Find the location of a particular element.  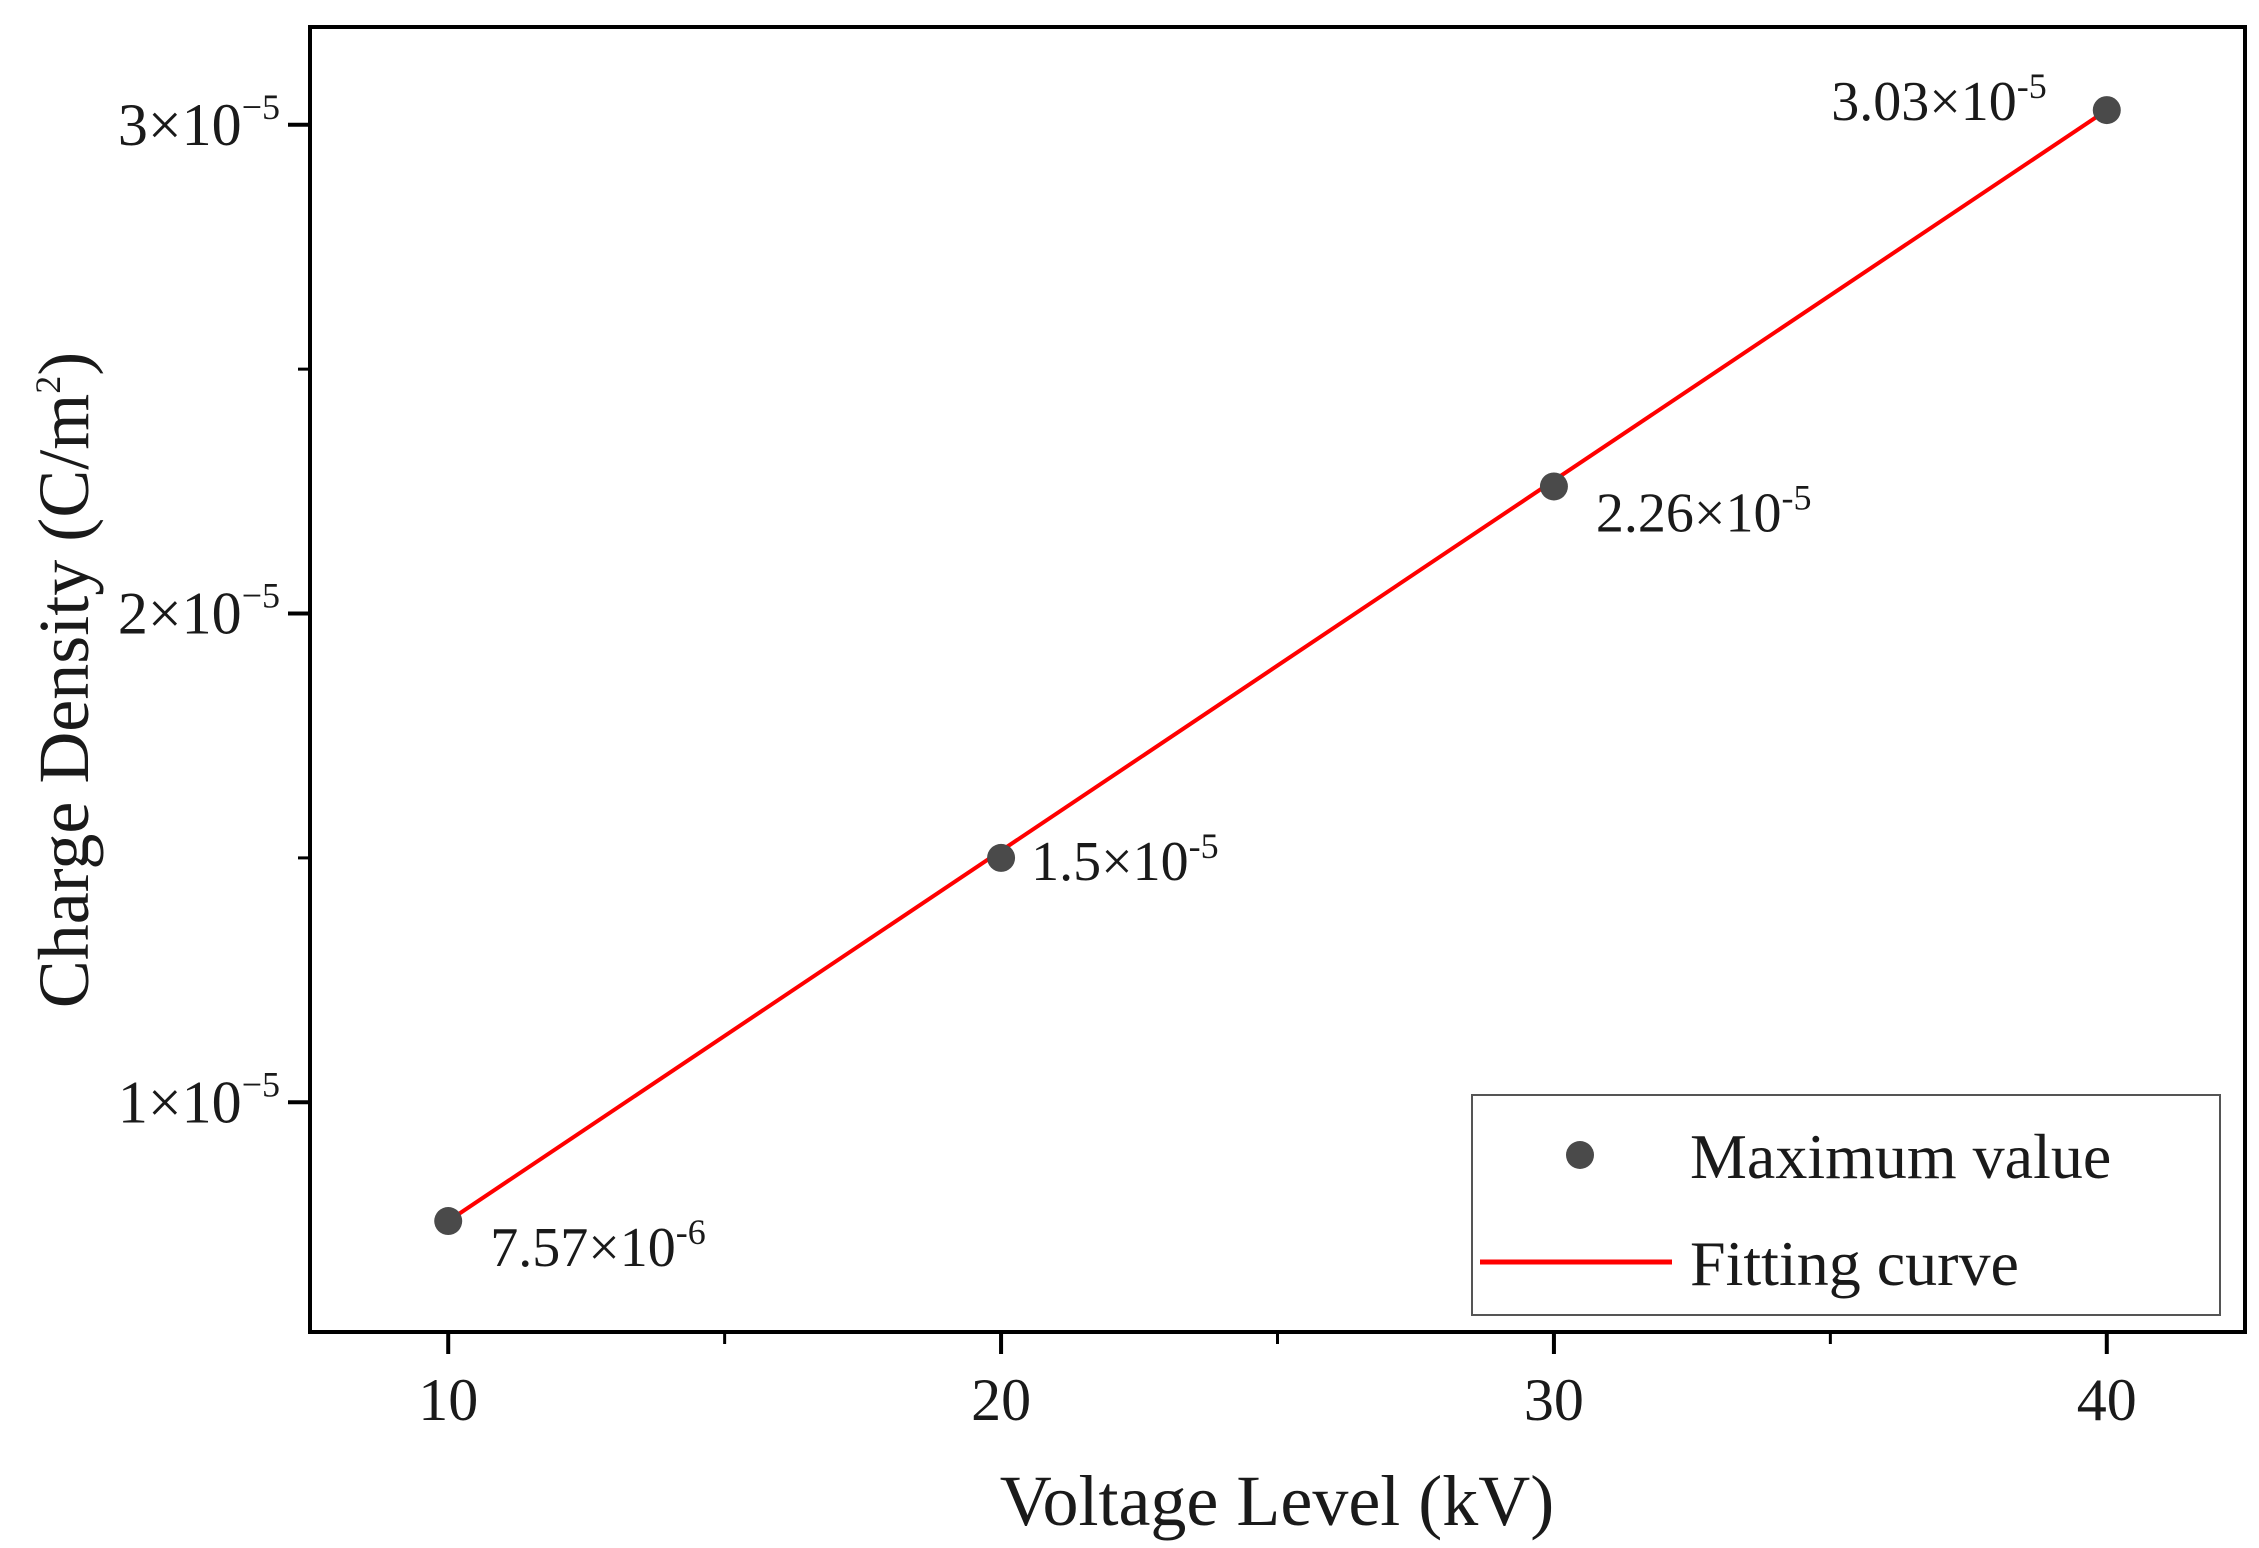

x-tick-label: 10 is located at coordinates (448, 1400).